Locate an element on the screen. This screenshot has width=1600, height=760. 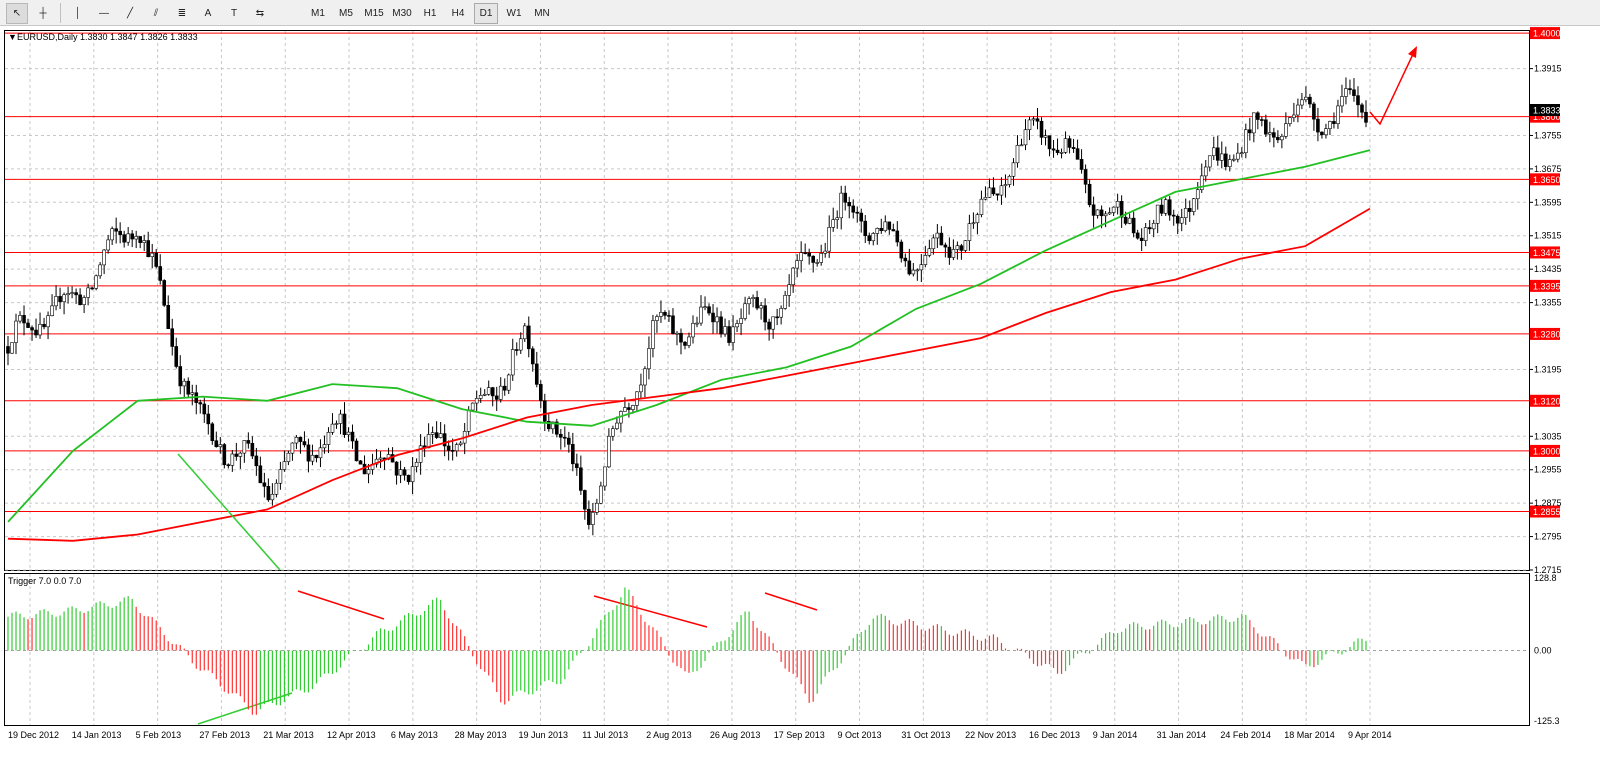
horizontal-line-icon: — is located at coordinates (104, 13).